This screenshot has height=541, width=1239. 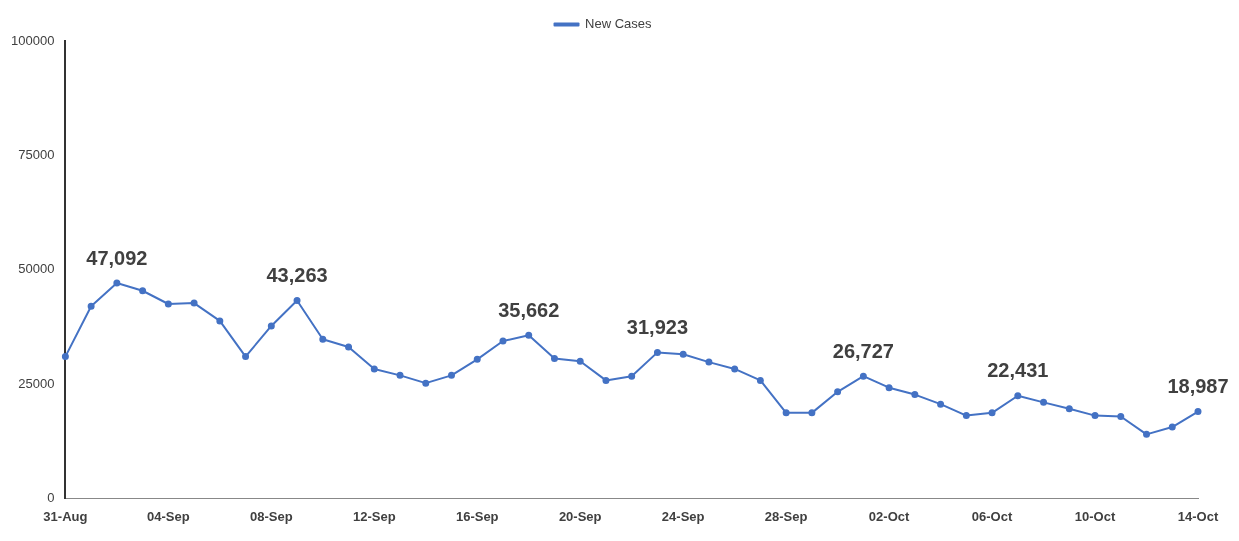 What do you see at coordinates (297, 275) in the screenshot?
I see `data-label: 43,263` at bounding box center [297, 275].